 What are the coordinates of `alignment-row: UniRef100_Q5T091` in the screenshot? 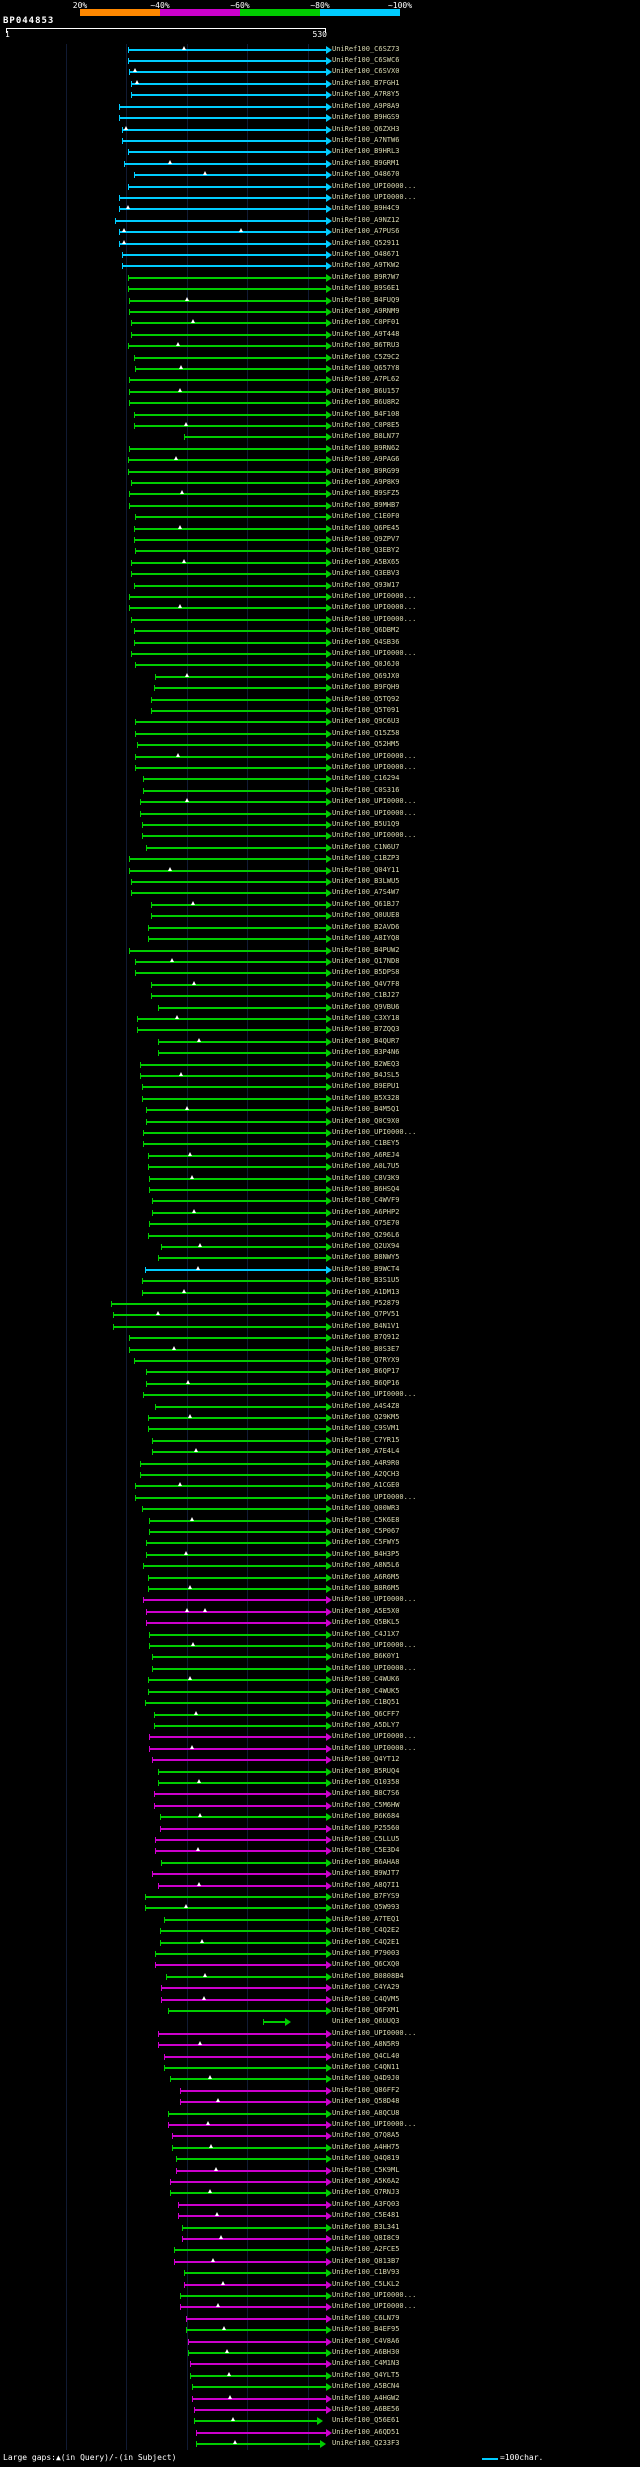 It's located at (320, 710).